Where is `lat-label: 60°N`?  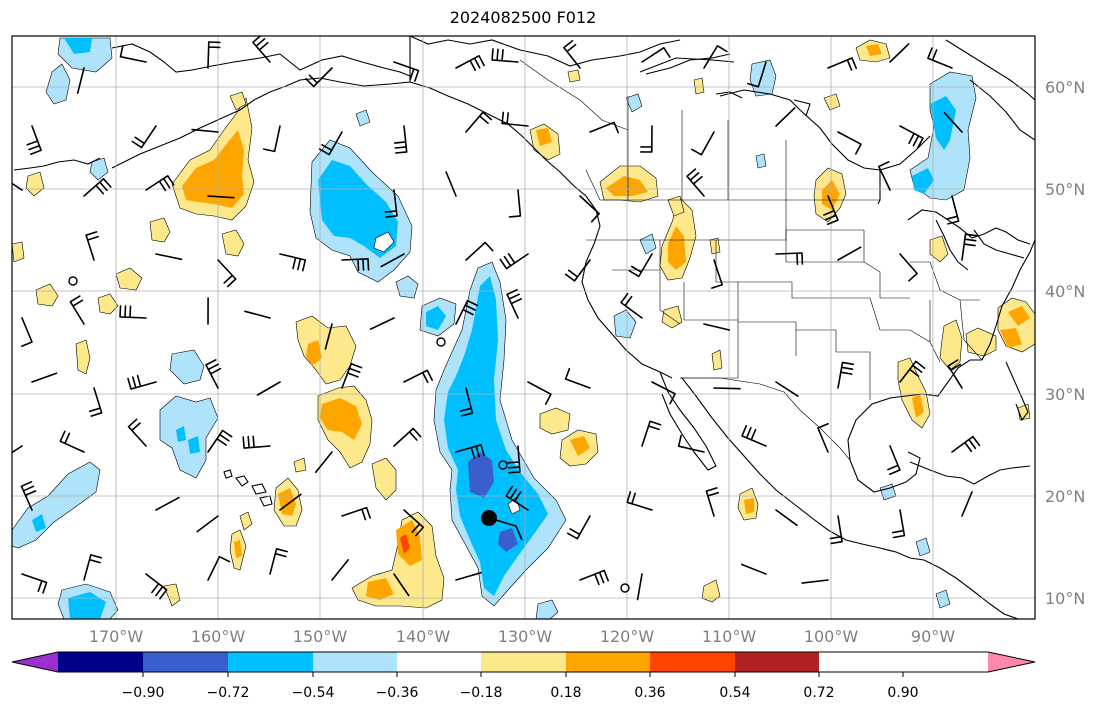
lat-label: 60°N is located at coordinates (1065, 87).